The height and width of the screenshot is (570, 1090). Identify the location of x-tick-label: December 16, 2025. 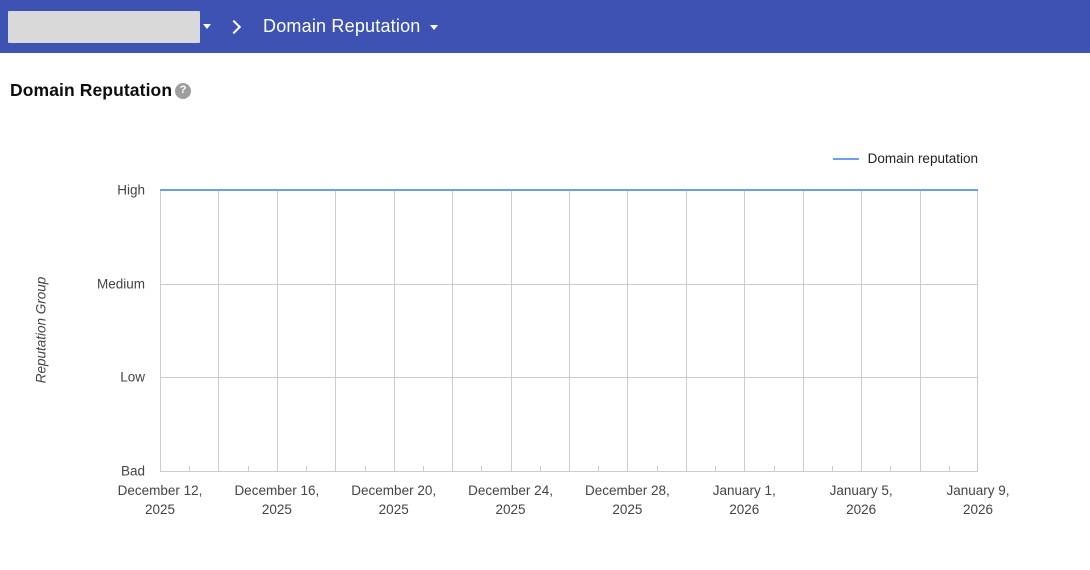
(277, 500).